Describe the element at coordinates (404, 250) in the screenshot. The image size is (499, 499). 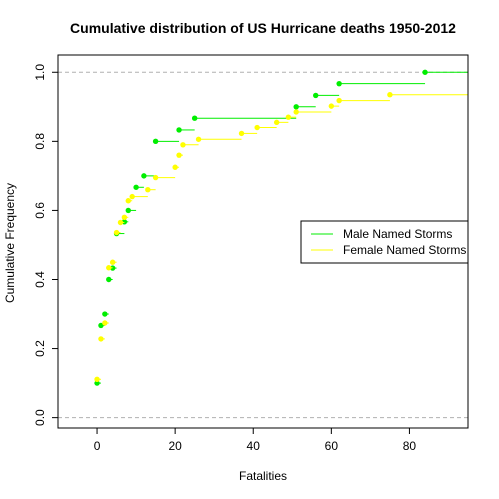
I see `legend-label: Female Named Storms` at that location.